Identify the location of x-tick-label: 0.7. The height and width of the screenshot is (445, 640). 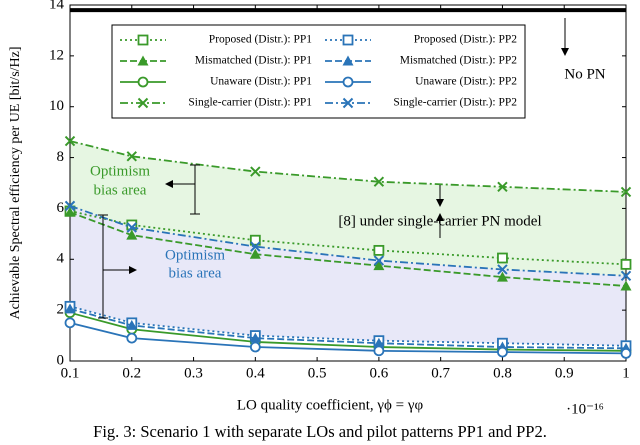
(440, 373).